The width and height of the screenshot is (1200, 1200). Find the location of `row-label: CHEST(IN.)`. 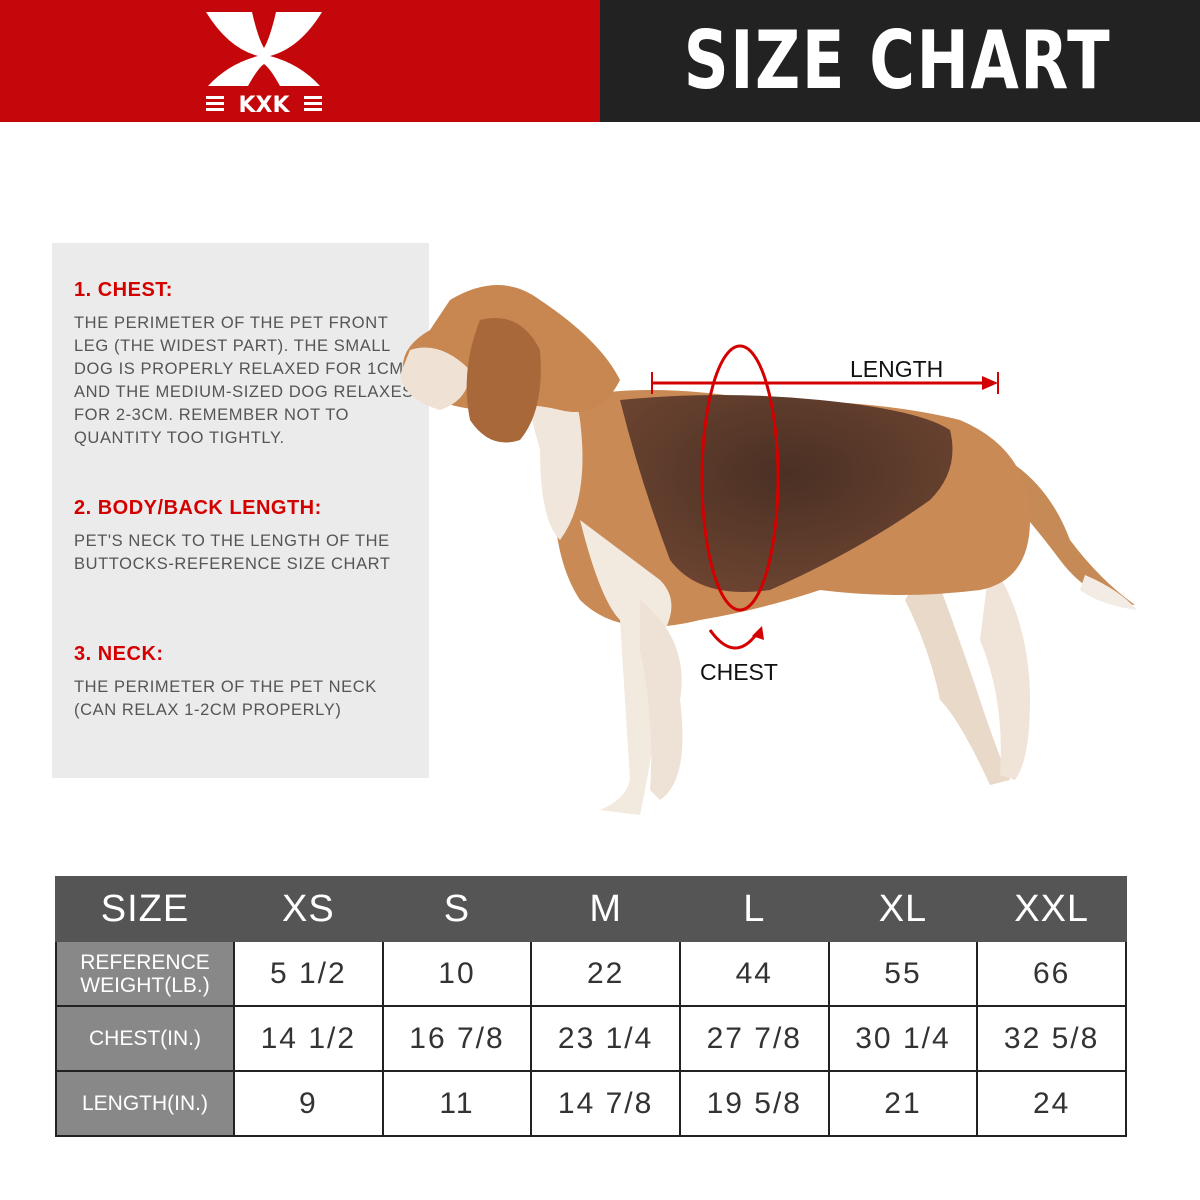

row-label: CHEST(IN.) is located at coordinates (145, 1038).